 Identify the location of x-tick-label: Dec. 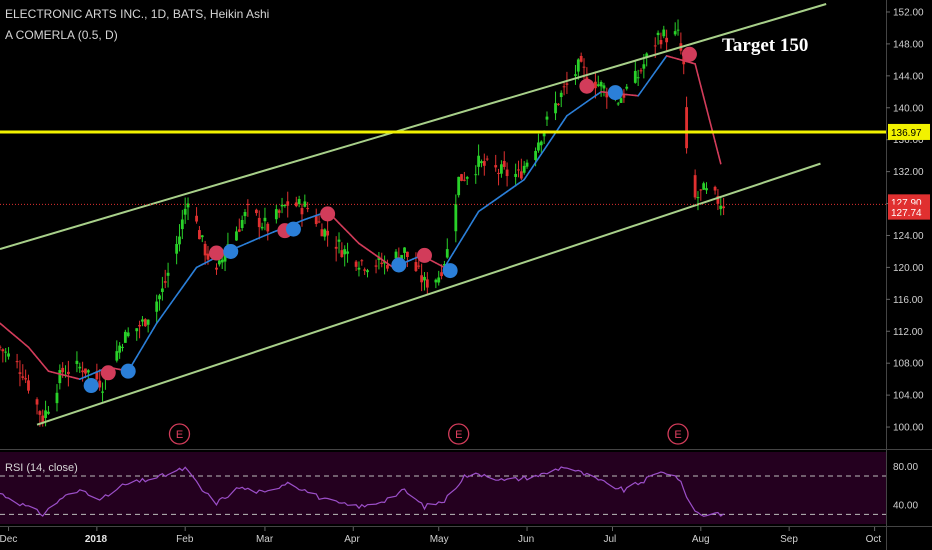
(8, 539).